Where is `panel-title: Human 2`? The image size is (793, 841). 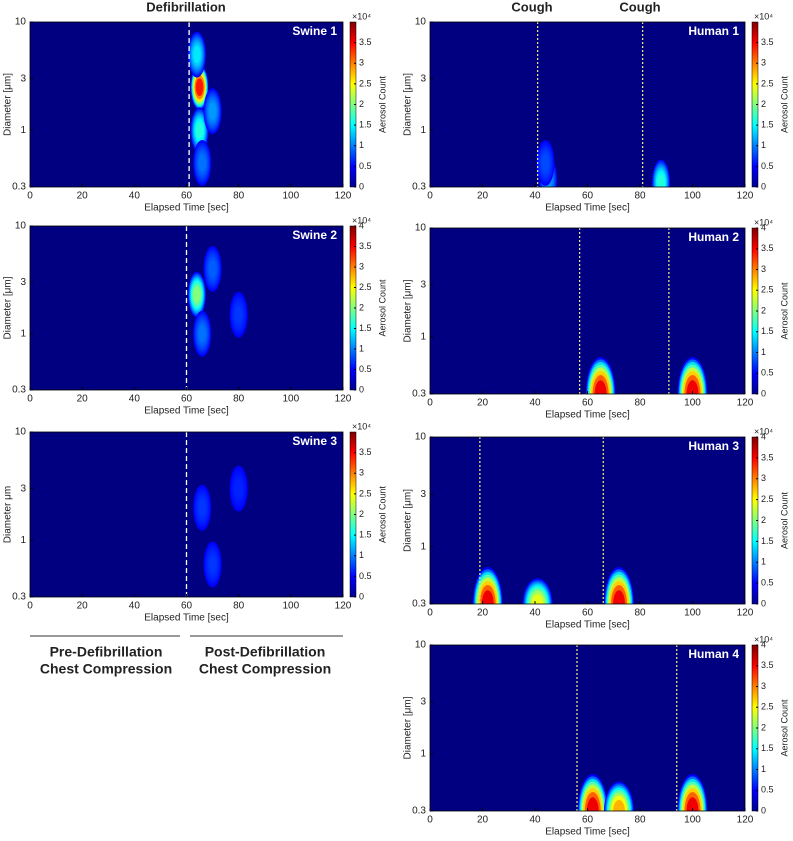 panel-title: Human 2 is located at coordinates (713, 237).